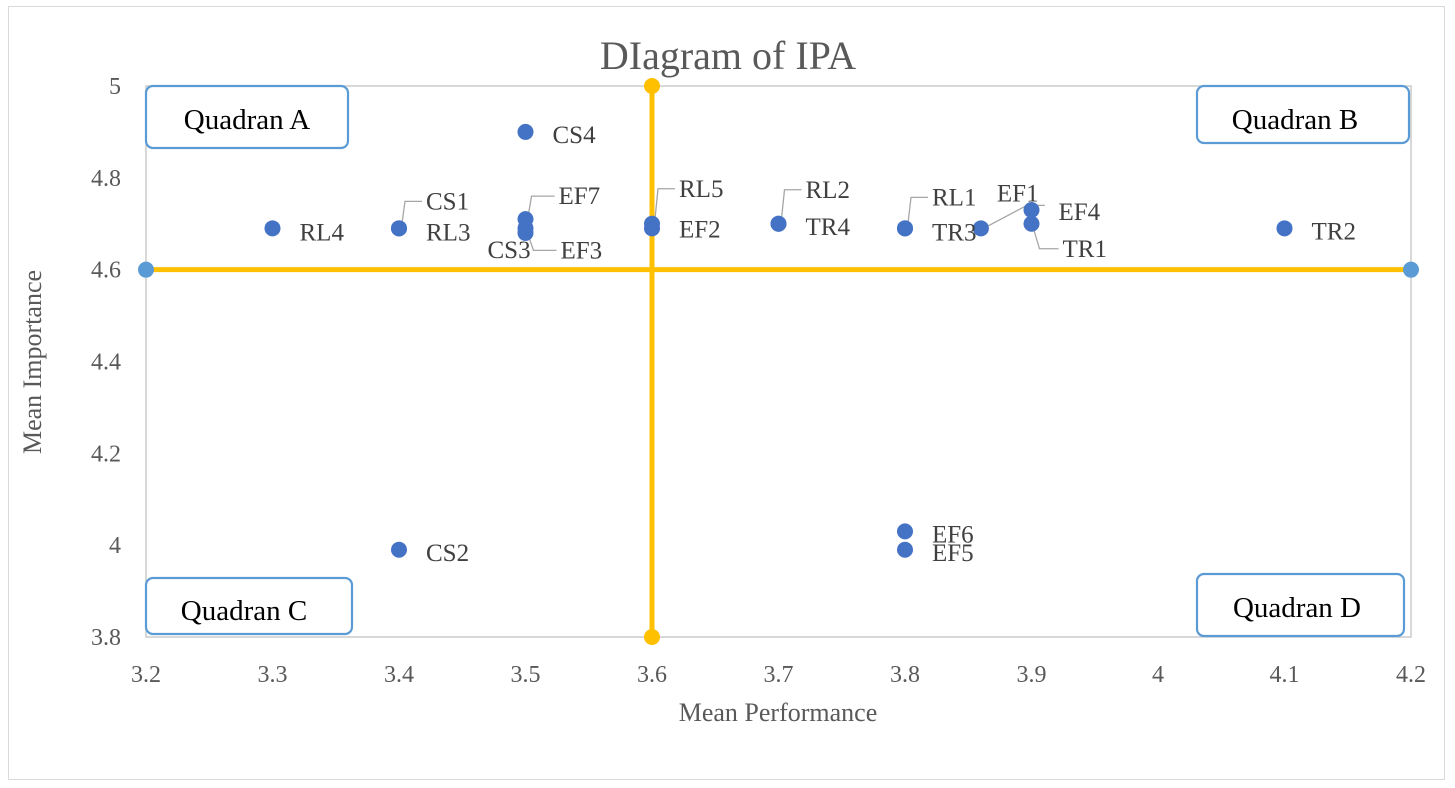  Describe the element at coordinates (954, 197) in the screenshot. I see `label-rl1: RL1` at that location.